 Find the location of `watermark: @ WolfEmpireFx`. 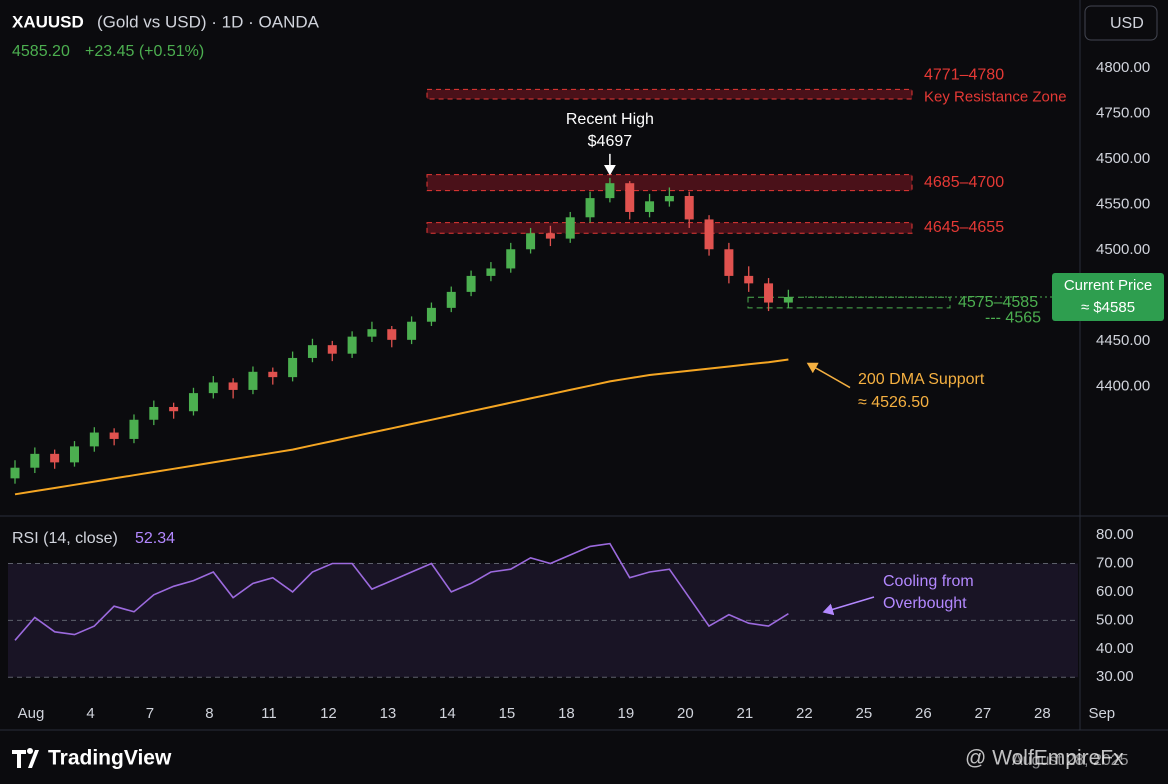

watermark: @ WolfEmpireFx is located at coordinates (1044, 758).